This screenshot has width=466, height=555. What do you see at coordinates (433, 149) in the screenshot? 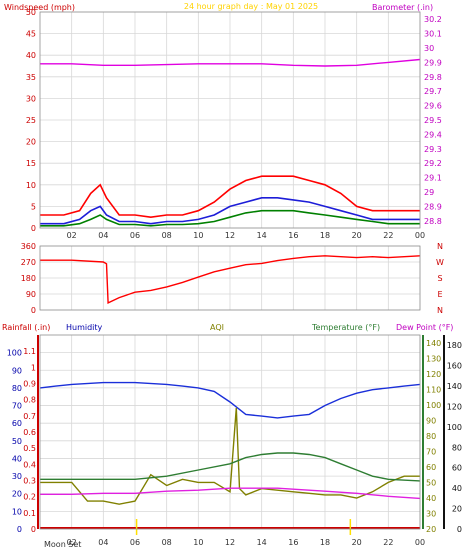
I see `tick-label: 29.3` at bounding box center [433, 149].